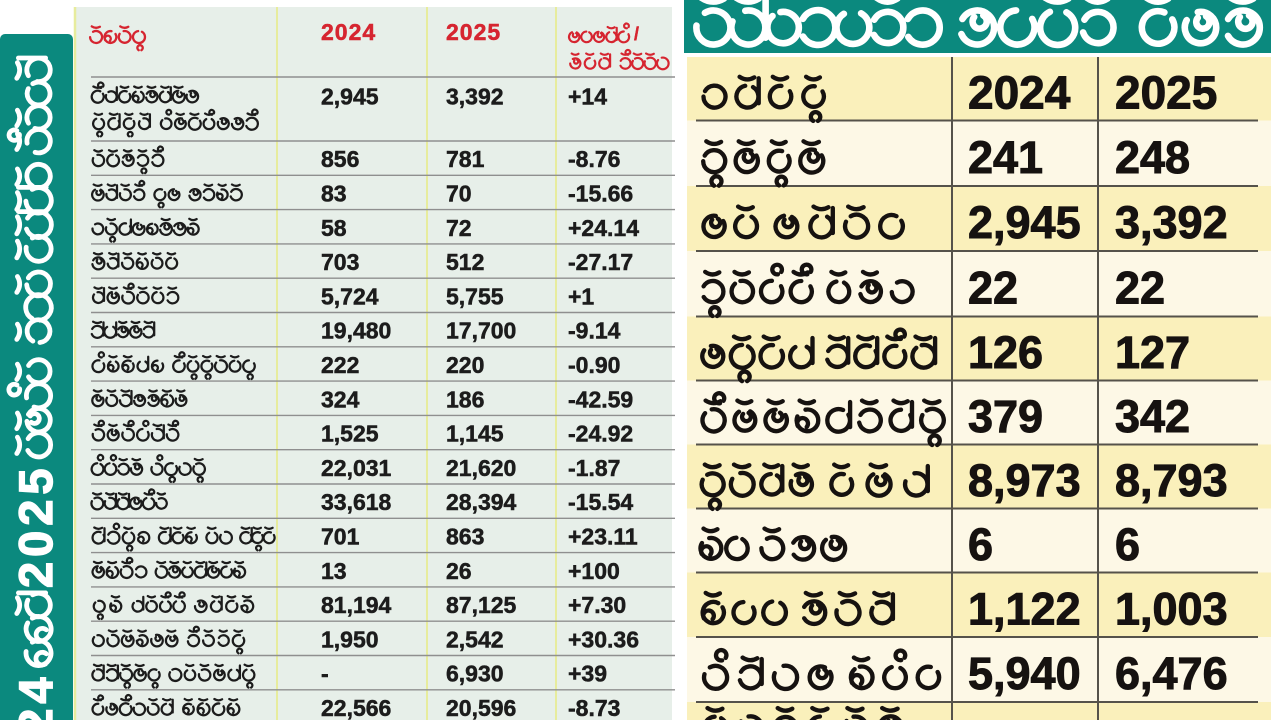 The width and height of the screenshot is (1280, 720). Describe the element at coordinates (594, 707) in the screenshot. I see `svg-text: -8.73` at that location.